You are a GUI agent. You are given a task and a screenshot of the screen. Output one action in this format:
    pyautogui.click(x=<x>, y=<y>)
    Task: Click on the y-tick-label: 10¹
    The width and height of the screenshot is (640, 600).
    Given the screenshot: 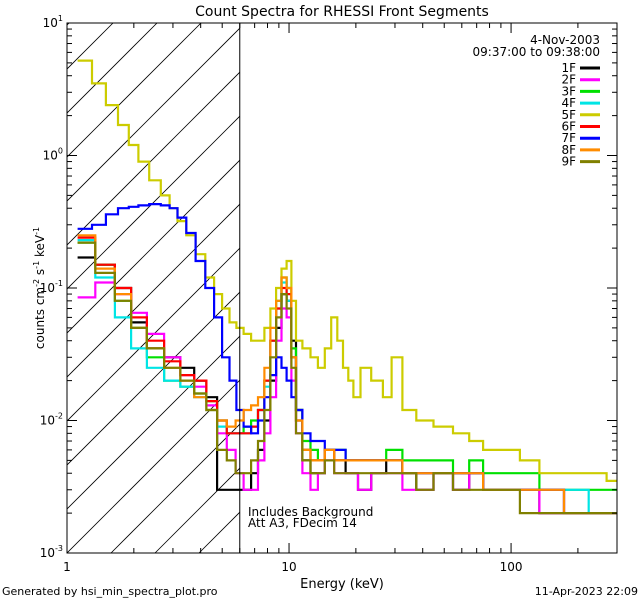 What is the action you would take?
    pyautogui.click(x=53, y=22)
    